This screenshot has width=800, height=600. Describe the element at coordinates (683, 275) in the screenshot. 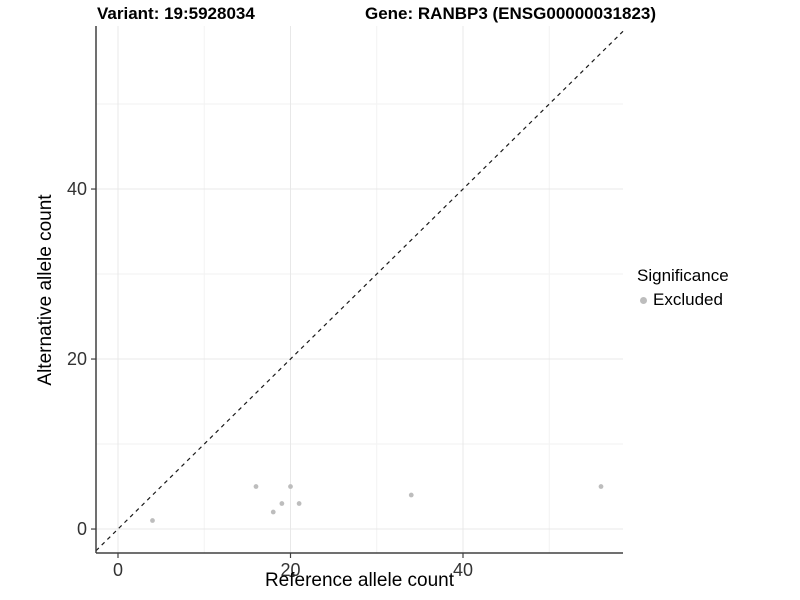

I see `legend-title: Significance` at that location.